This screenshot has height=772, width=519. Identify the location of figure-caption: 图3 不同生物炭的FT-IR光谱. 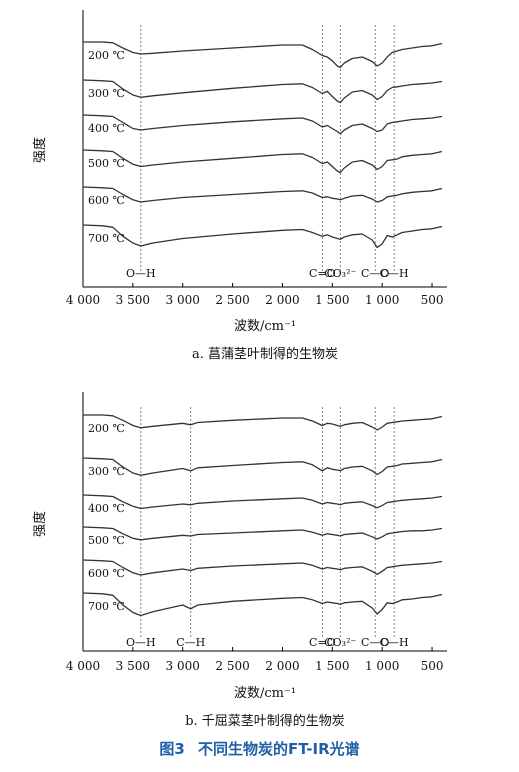
(259, 748).